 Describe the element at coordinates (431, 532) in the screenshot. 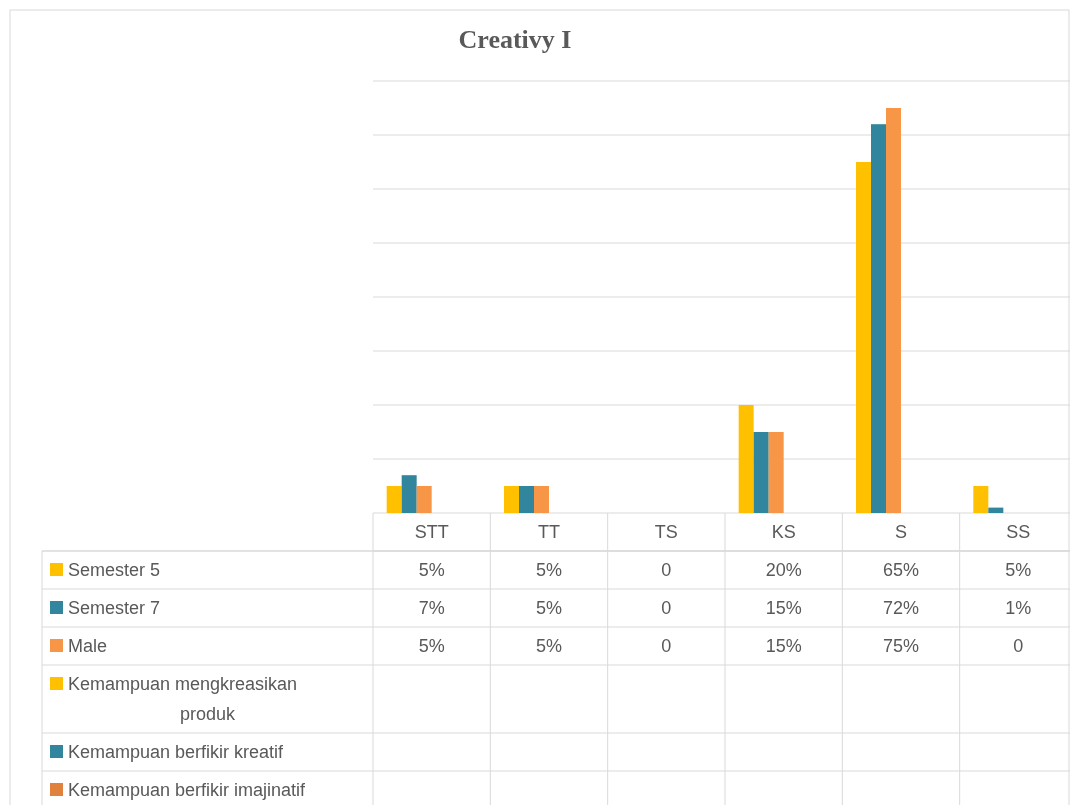

I see `x-tick-label: STT` at that location.